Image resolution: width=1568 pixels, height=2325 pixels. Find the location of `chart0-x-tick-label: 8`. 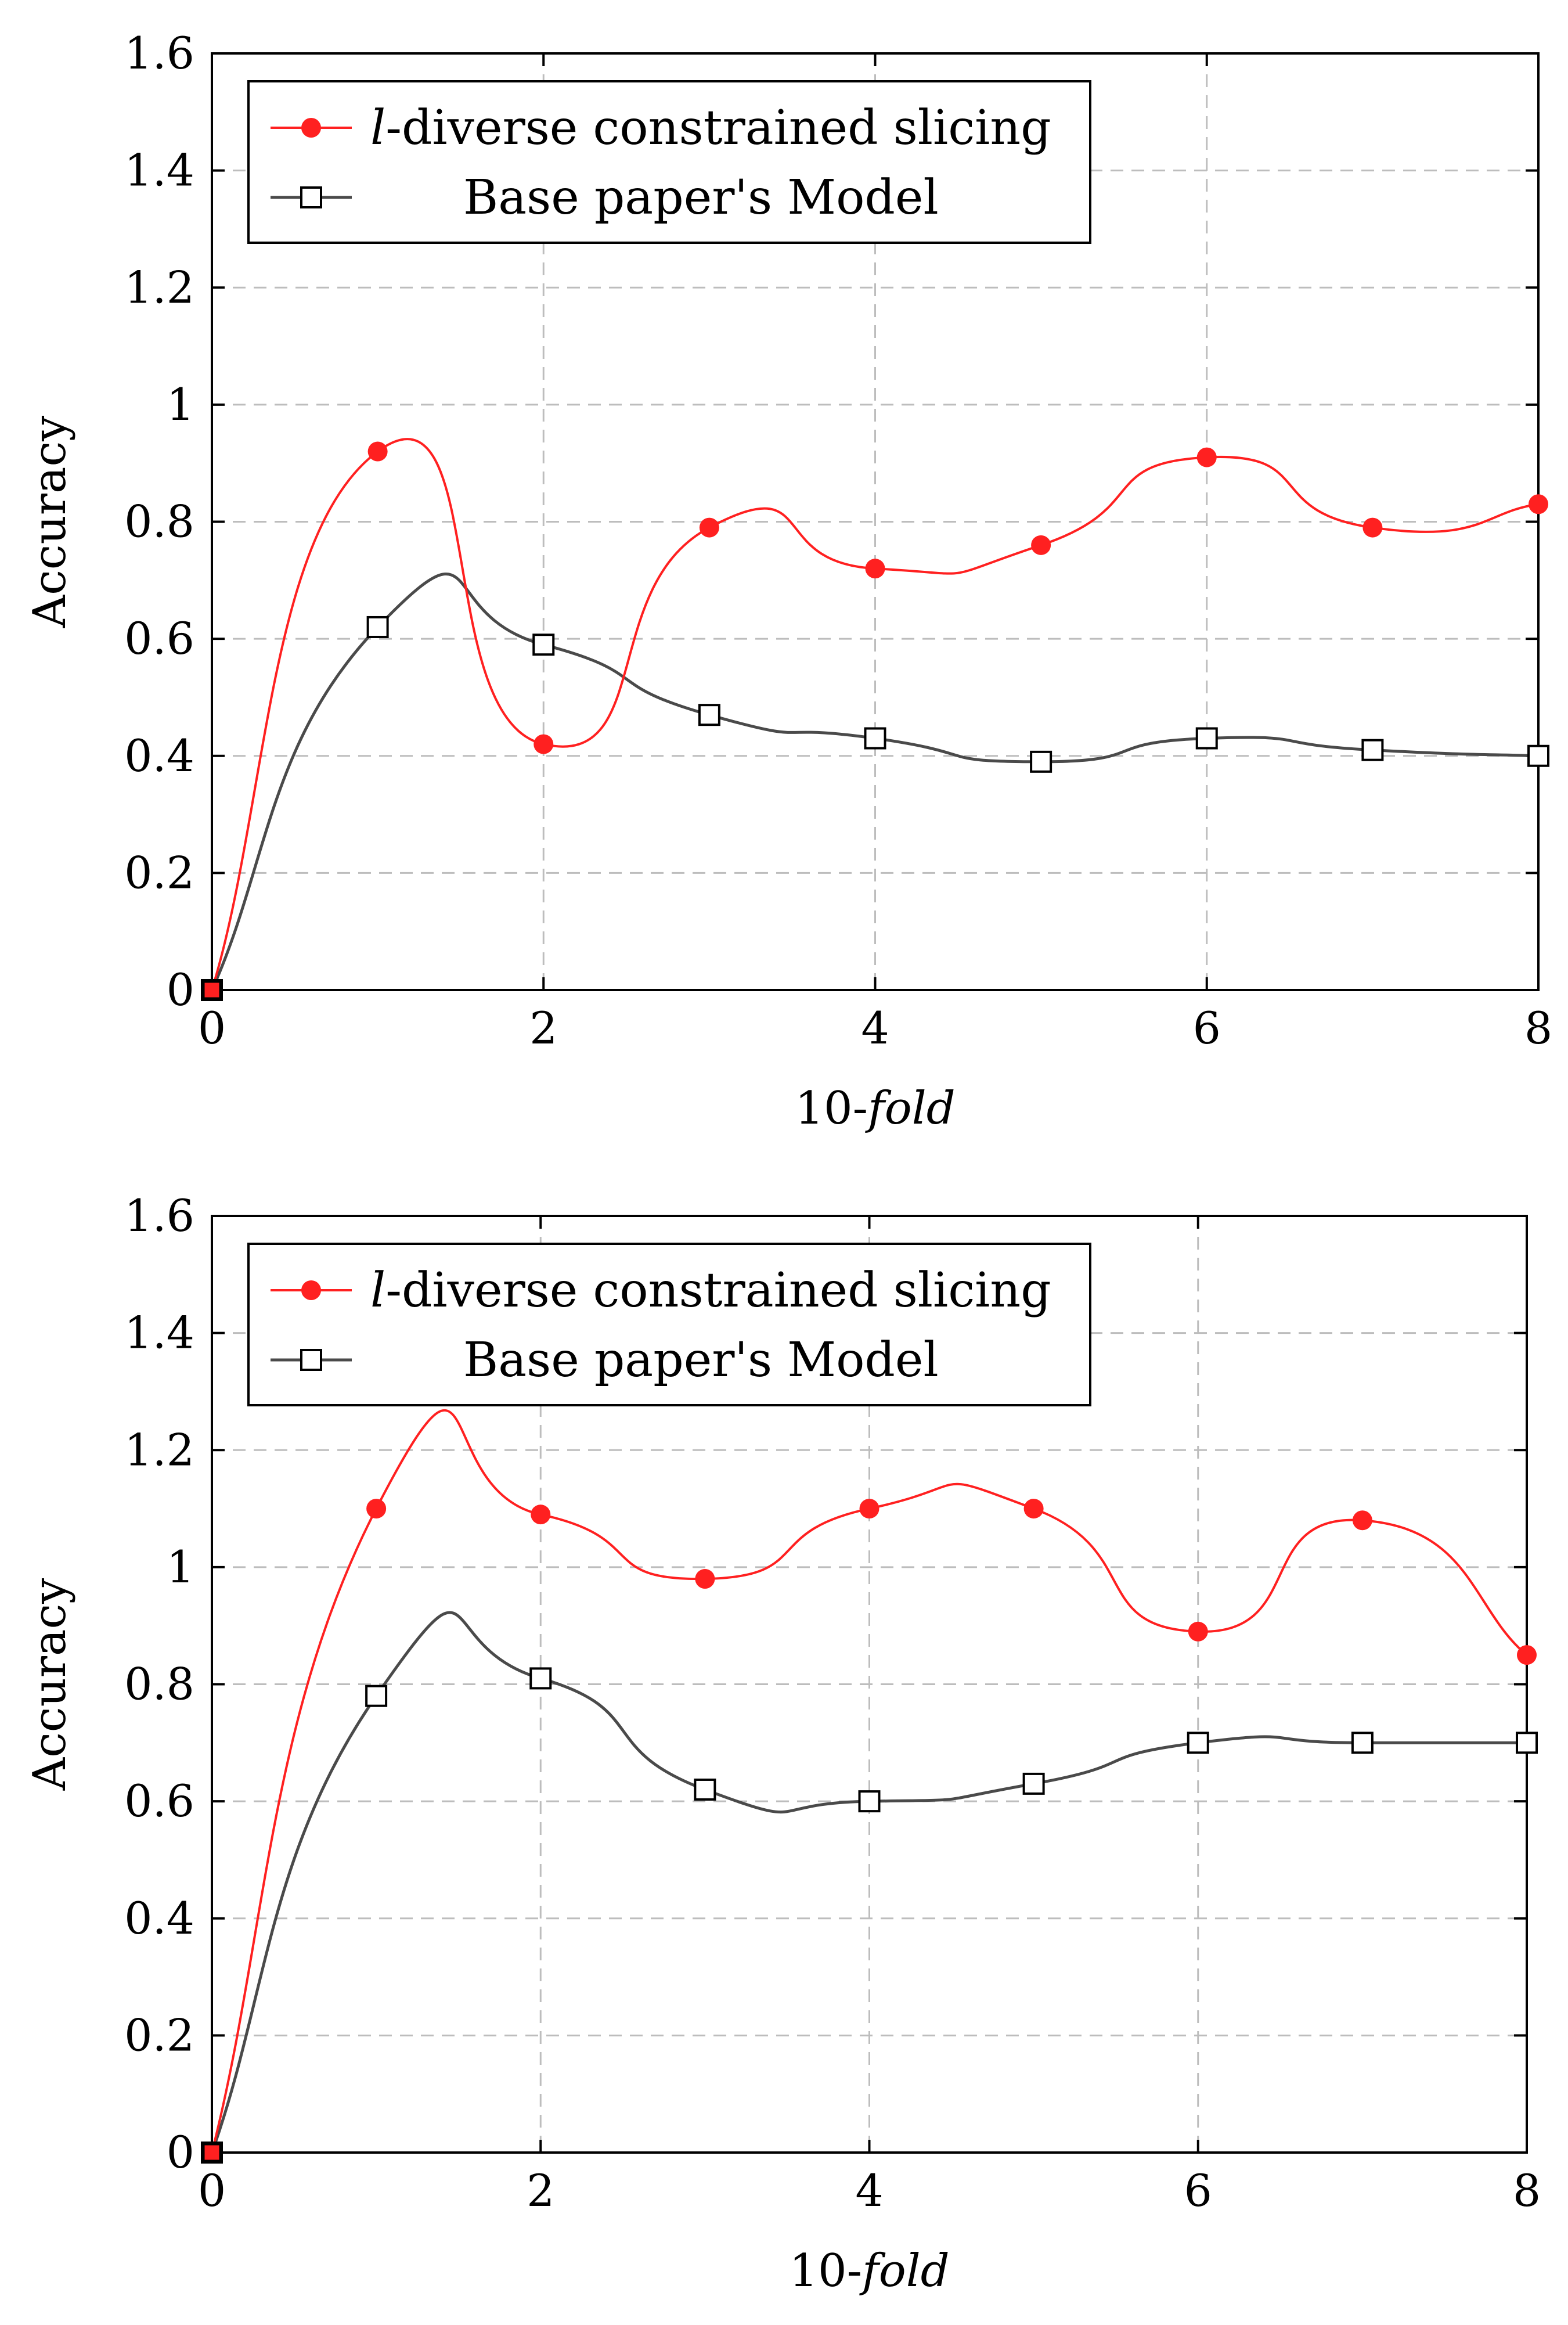

chart0-x-tick-label: 8 is located at coordinates (1538, 1028).